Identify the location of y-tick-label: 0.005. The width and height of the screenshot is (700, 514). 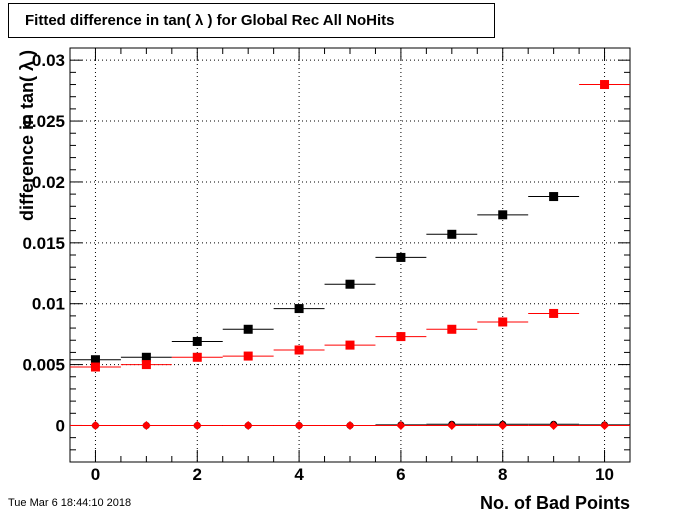
(43, 365).